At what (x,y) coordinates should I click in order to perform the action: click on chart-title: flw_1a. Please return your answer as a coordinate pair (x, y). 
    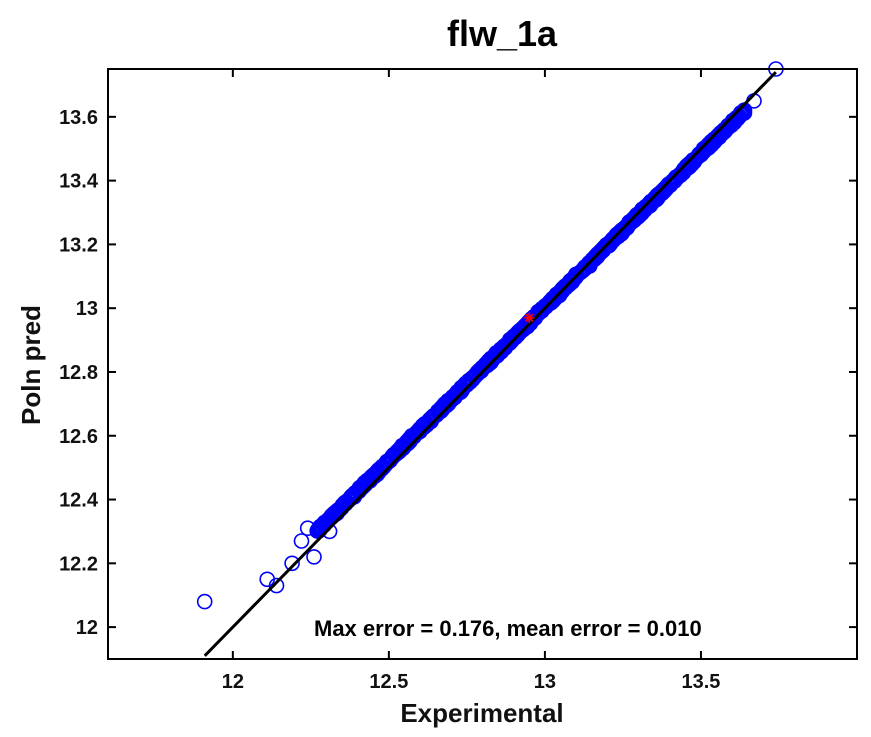
    Looking at the image, I should click on (502, 33).